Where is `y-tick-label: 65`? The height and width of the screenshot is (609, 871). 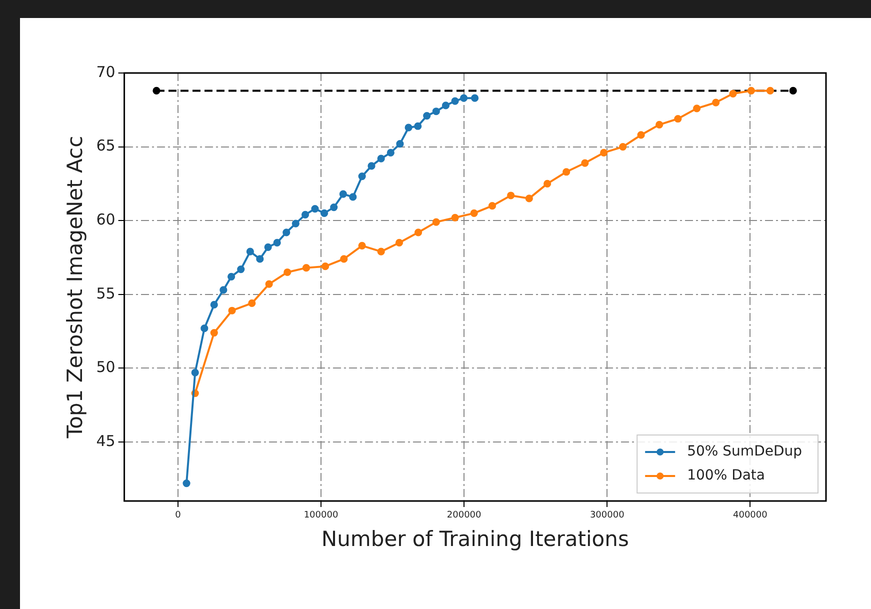 y-tick-label: 65 is located at coordinates (106, 145).